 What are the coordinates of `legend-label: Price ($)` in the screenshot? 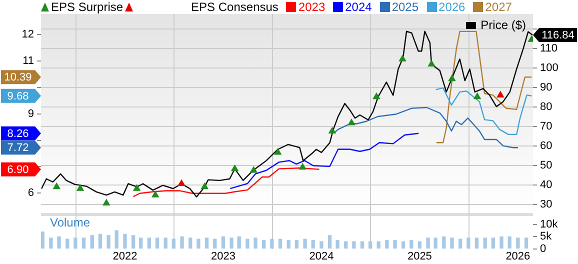 It's located at (503, 25).